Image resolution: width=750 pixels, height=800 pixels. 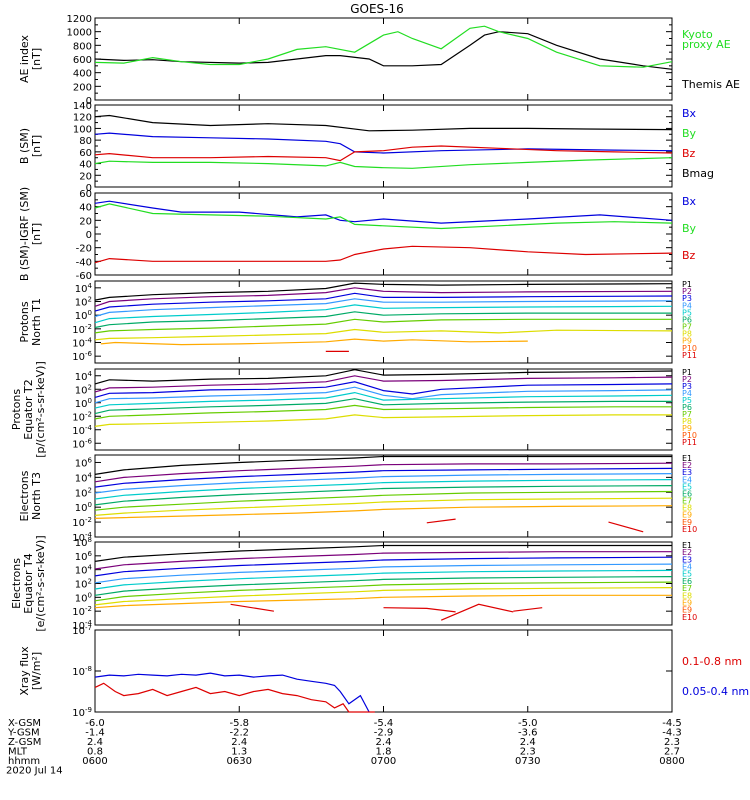 What do you see at coordinates (689, 228) in the screenshot?
I see `legend-entry: By` at bounding box center [689, 228].